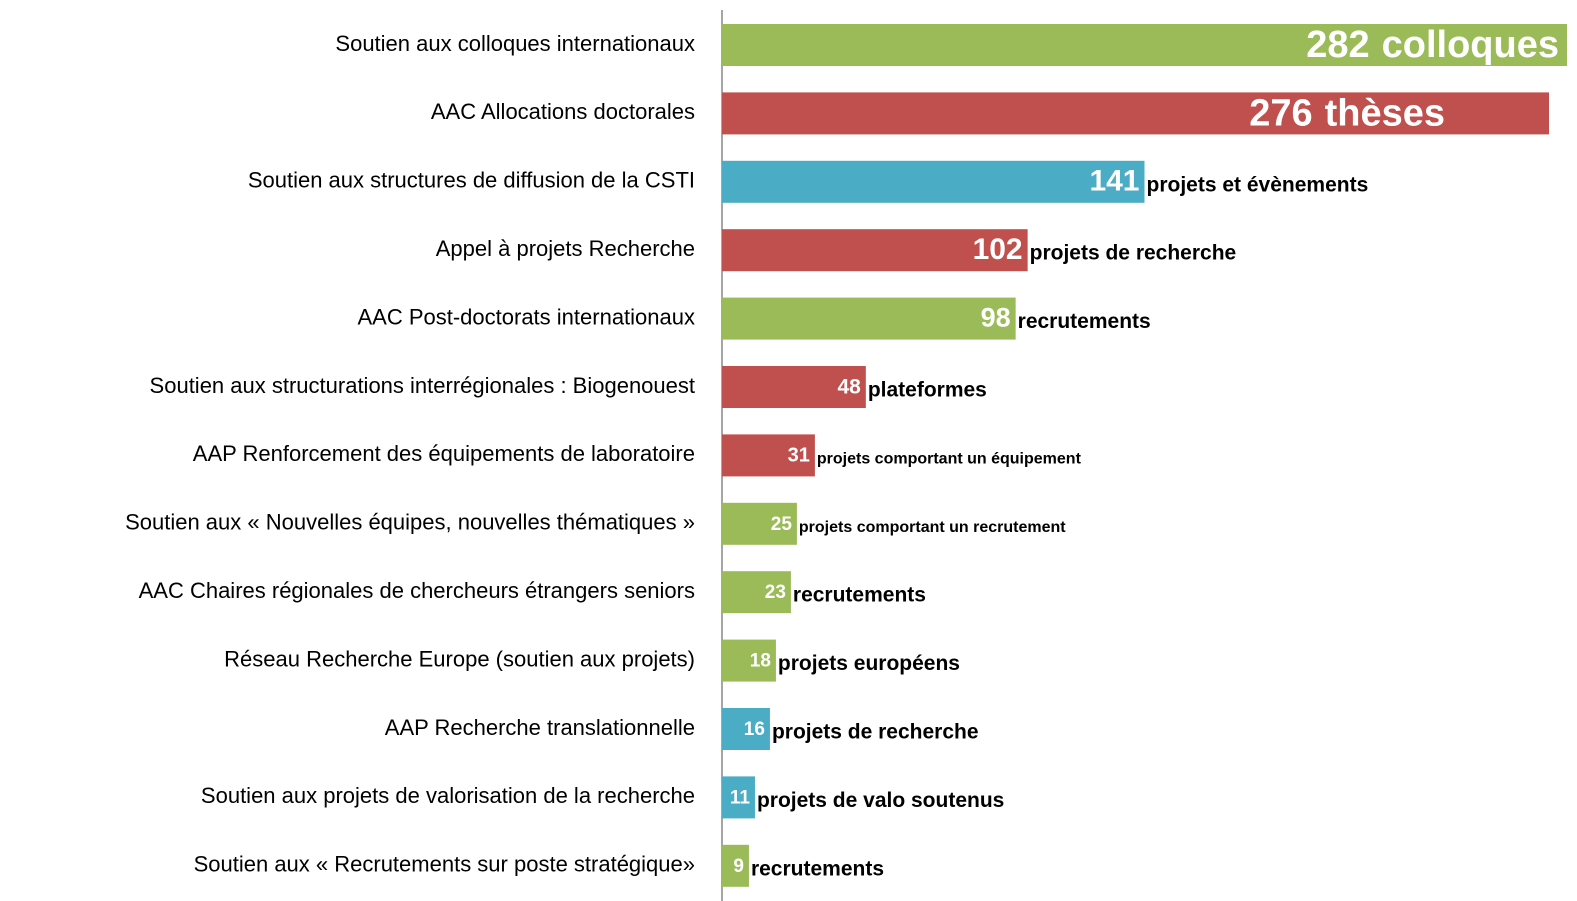 The width and height of the screenshot is (1577, 901). What do you see at coordinates (1280, 113) in the screenshot?
I see `value-label: 276` at bounding box center [1280, 113].